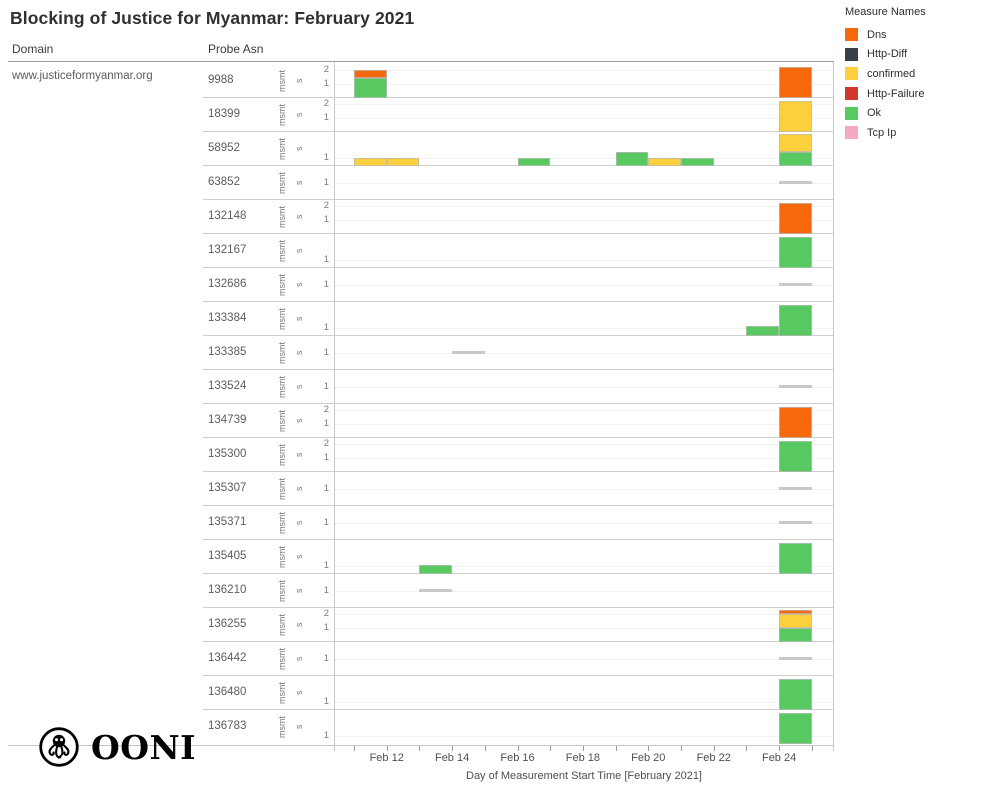 This screenshot has height=800, width=1000. What do you see at coordinates (334, 406) in the screenshot?
I see `plot-left-border` at bounding box center [334, 406].